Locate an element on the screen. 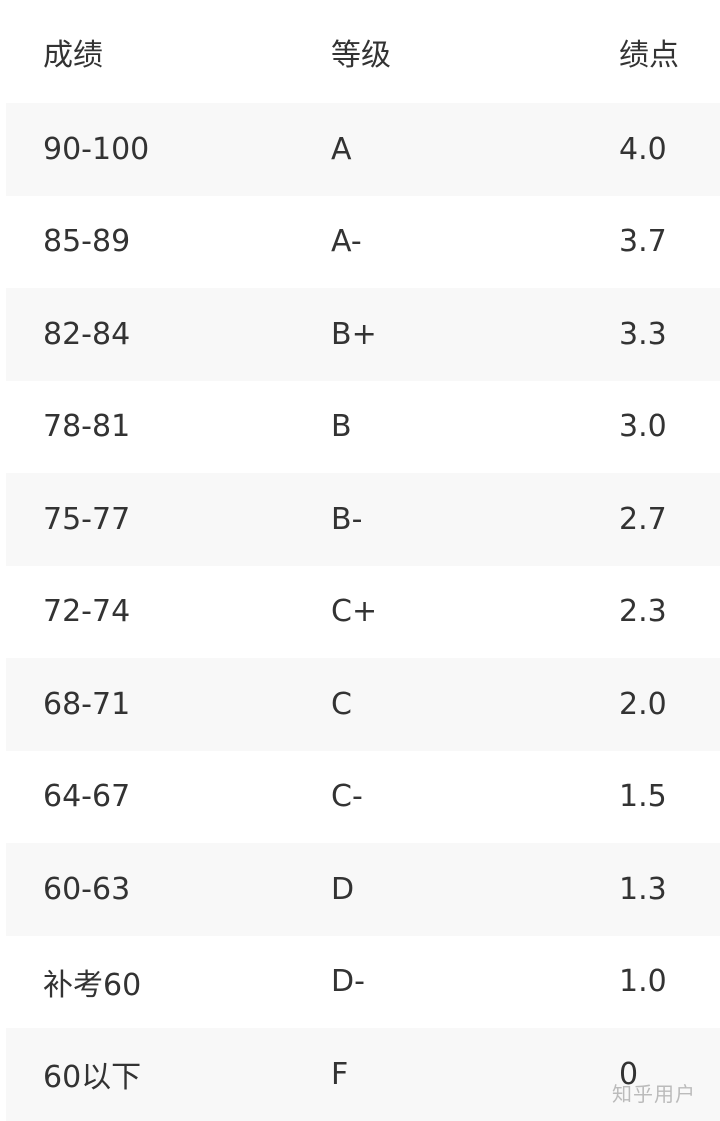  cell-gpa: 1.3 is located at coordinates (643, 889).